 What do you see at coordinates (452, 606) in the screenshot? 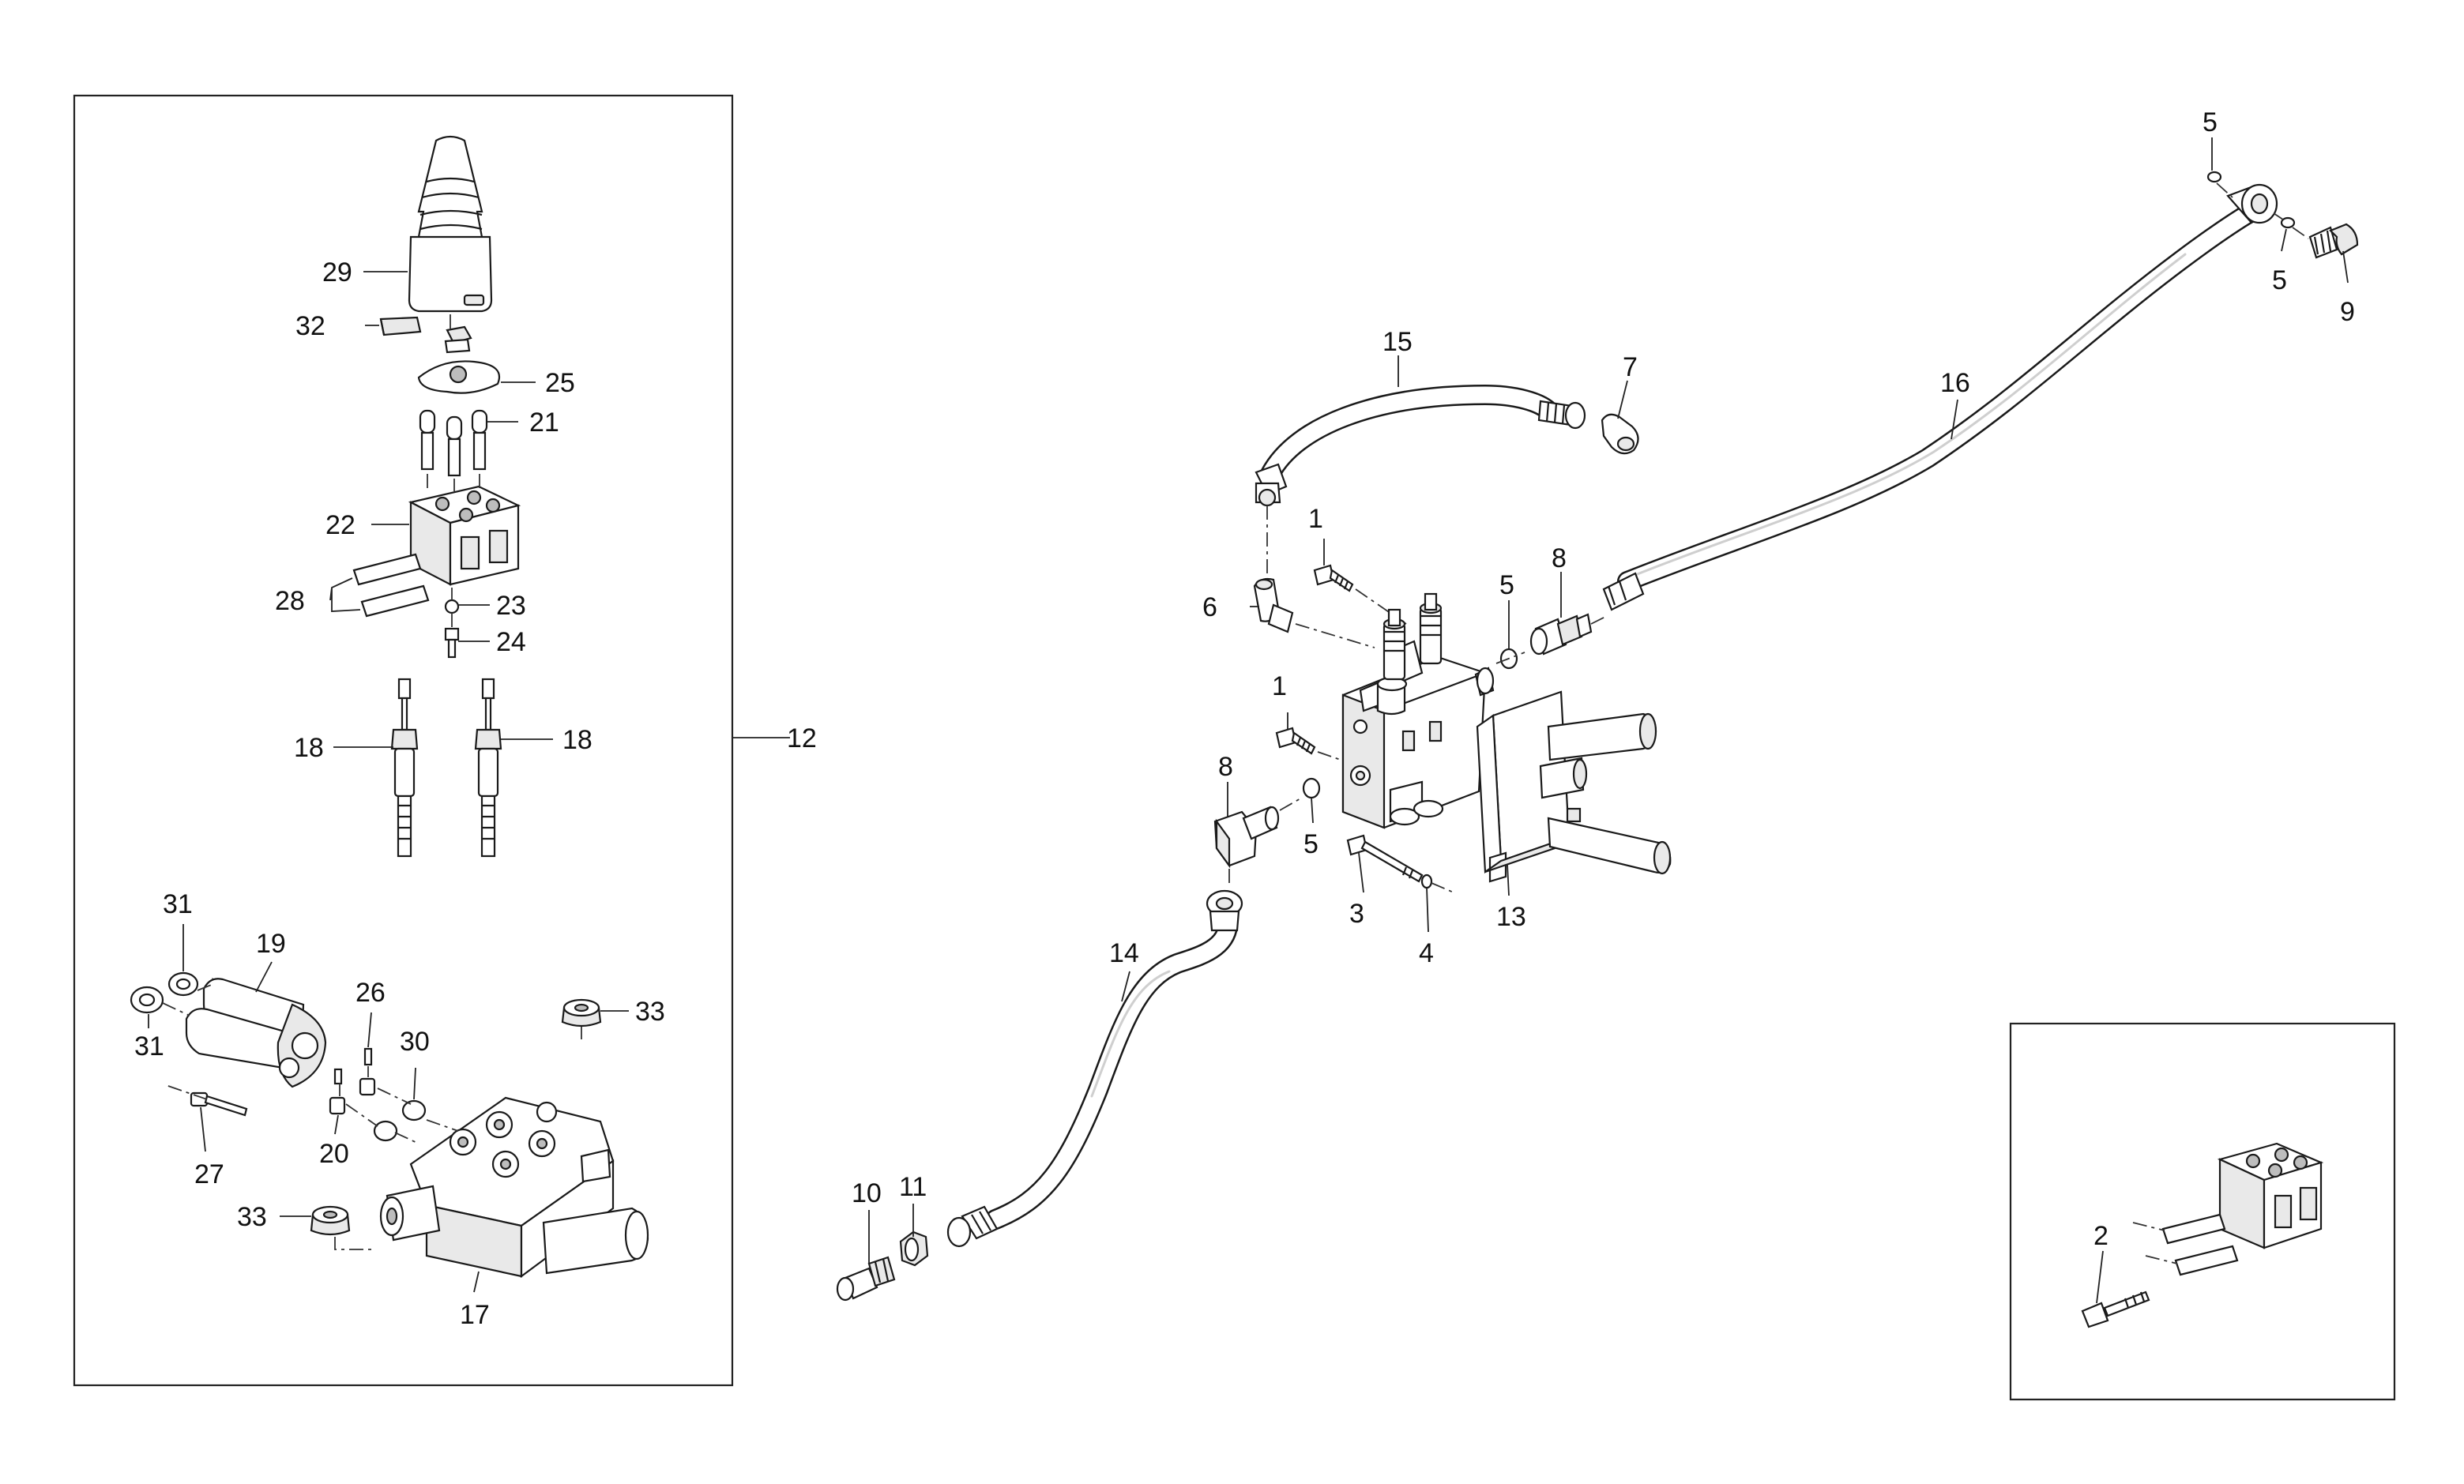
I see `small-washer-icon` at bounding box center [452, 606].